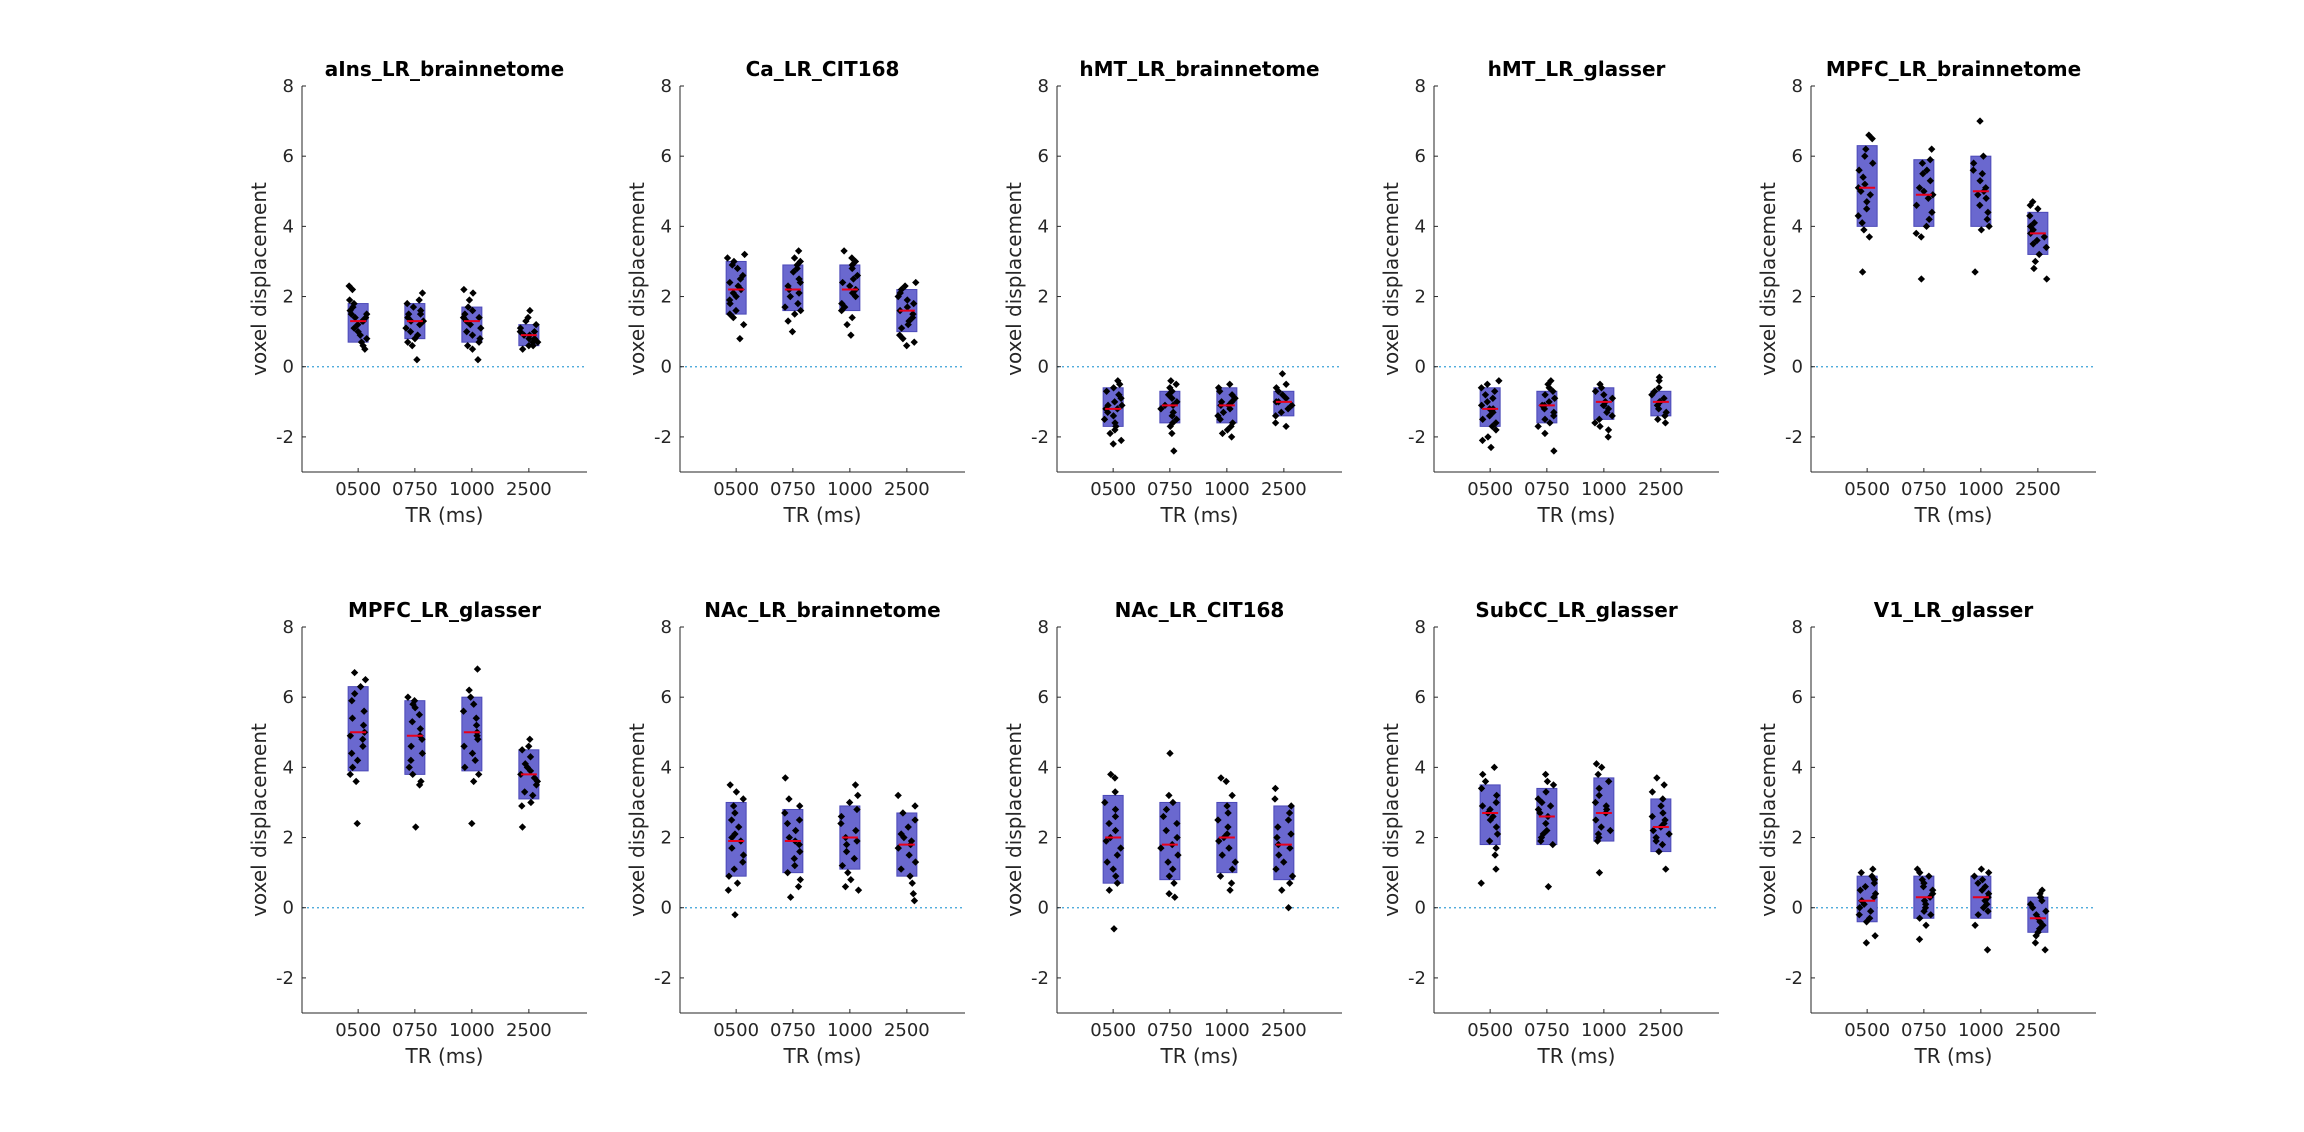  Describe the element at coordinates (822, 610) in the screenshot. I see `subplot-title: NAc_LR_brainnetome` at that location.